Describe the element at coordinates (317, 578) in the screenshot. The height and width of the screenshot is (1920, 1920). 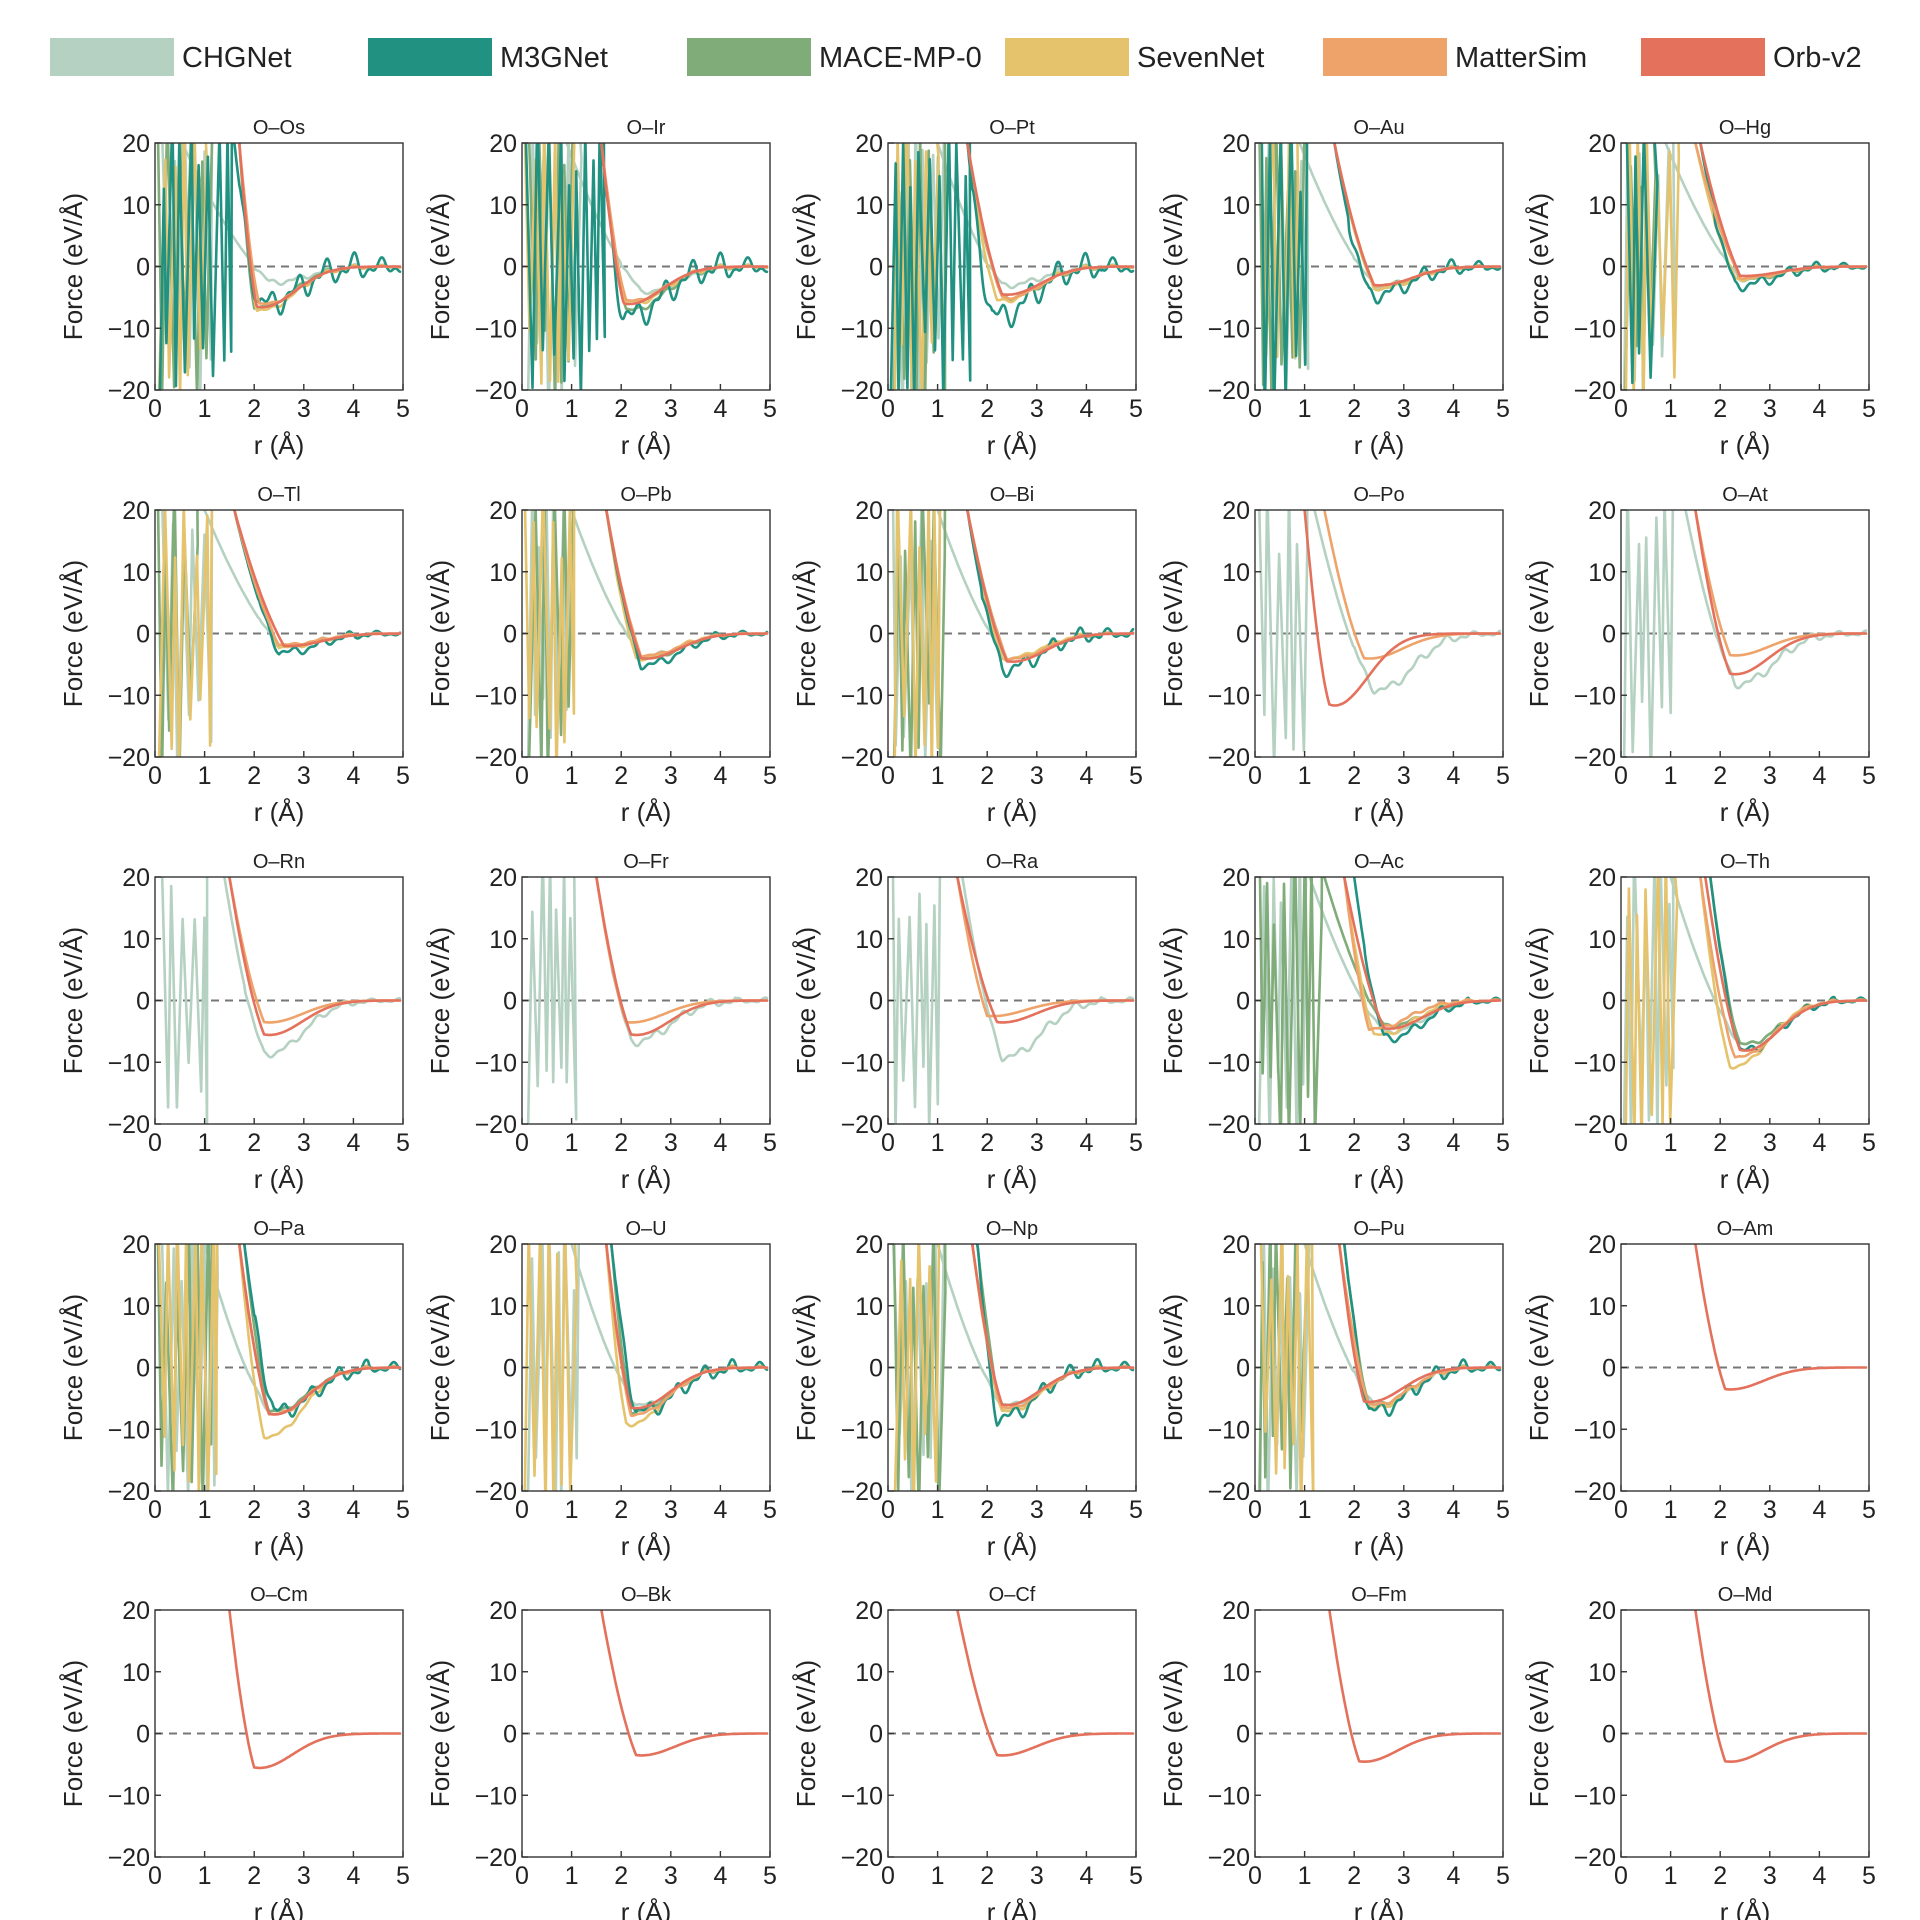
I see `series-mattersim-line` at that location.